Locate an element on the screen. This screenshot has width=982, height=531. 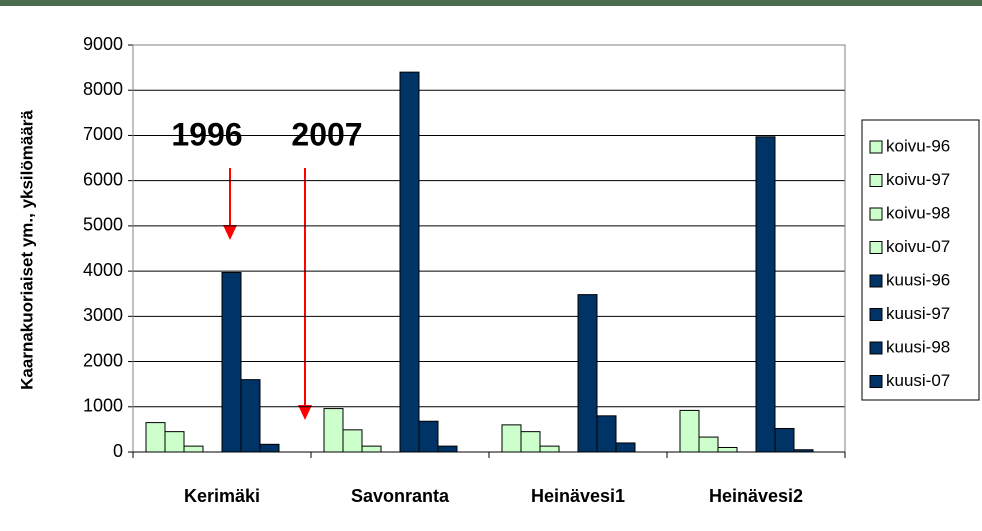
legend-label: kuusi-07 is located at coordinates (918, 380).